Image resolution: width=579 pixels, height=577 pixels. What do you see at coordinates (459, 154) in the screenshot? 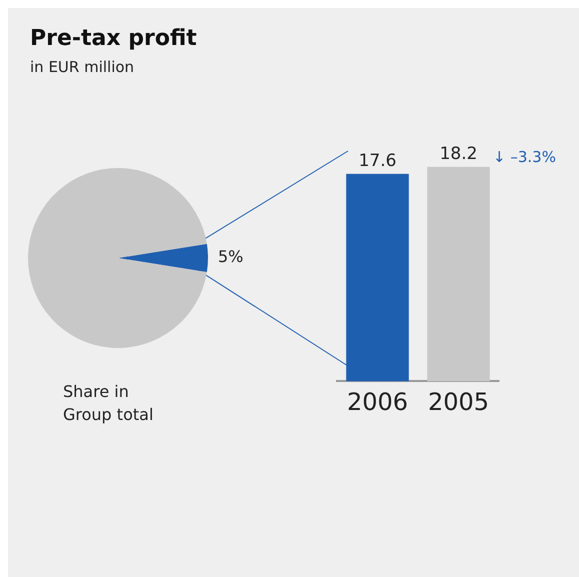
I see `data-label: 18.2` at bounding box center [459, 154].